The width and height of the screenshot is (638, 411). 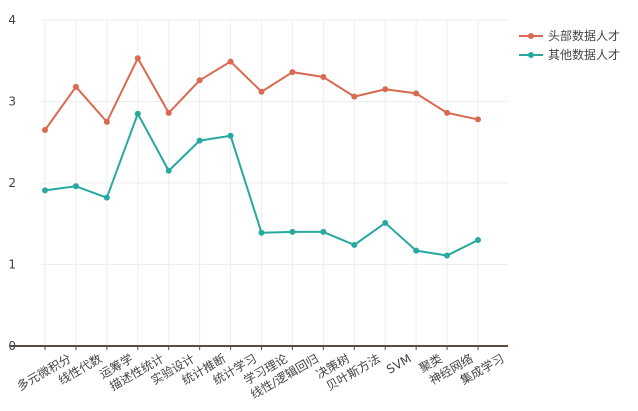 What do you see at coordinates (12, 102) in the screenshot?
I see `y-tick-label: 3` at bounding box center [12, 102].